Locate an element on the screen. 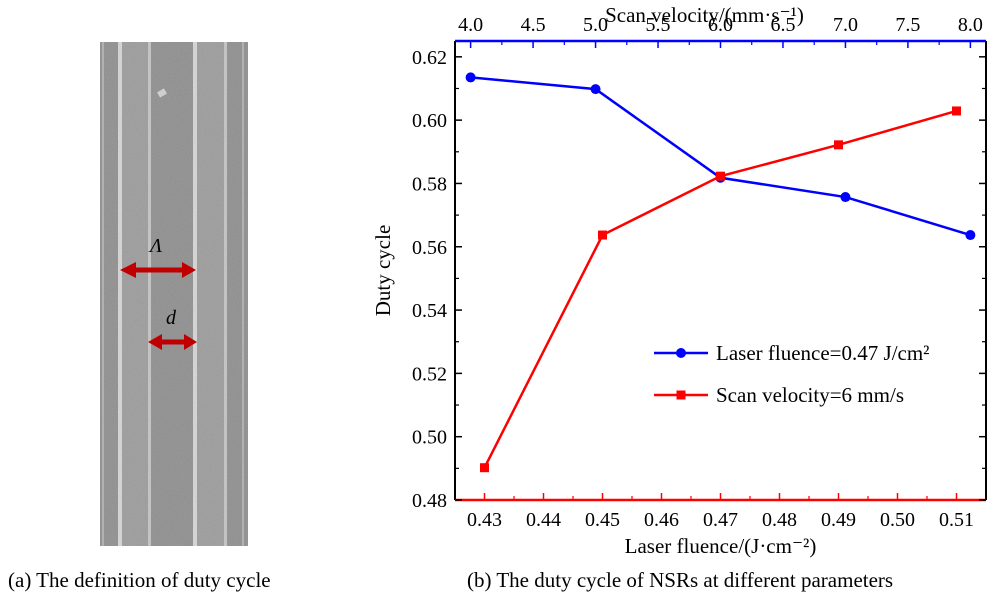 This screenshot has width=1000, height=603. y-tick-label: 0.52 is located at coordinates (429, 374).